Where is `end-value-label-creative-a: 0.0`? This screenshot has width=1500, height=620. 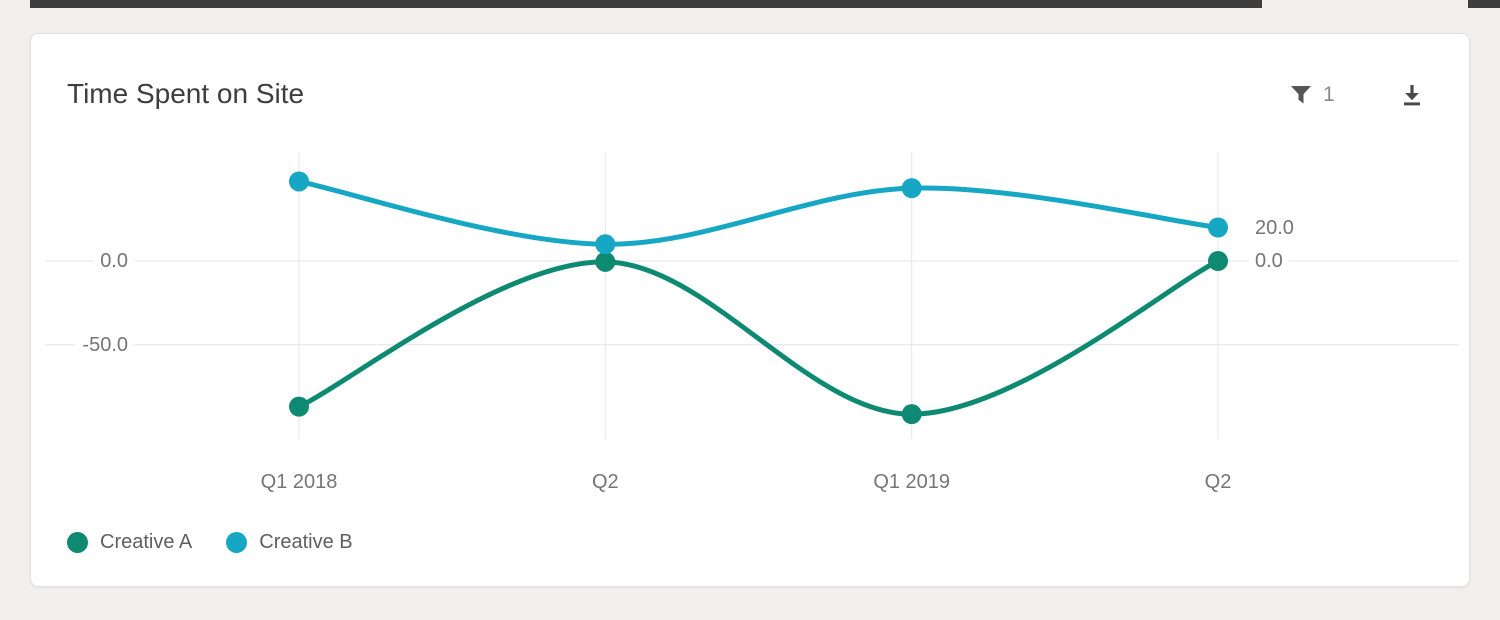
end-value-label-creative-a: 0.0 is located at coordinates (1269, 261).